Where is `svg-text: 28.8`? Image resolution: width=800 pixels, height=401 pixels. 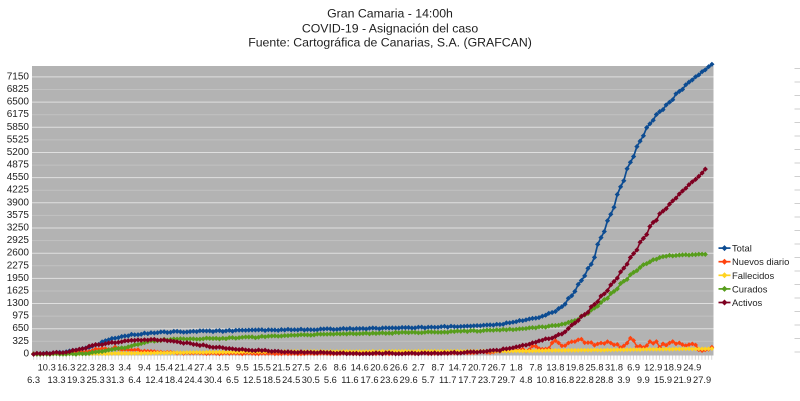 svg-text: 28.8 is located at coordinates (604, 380).